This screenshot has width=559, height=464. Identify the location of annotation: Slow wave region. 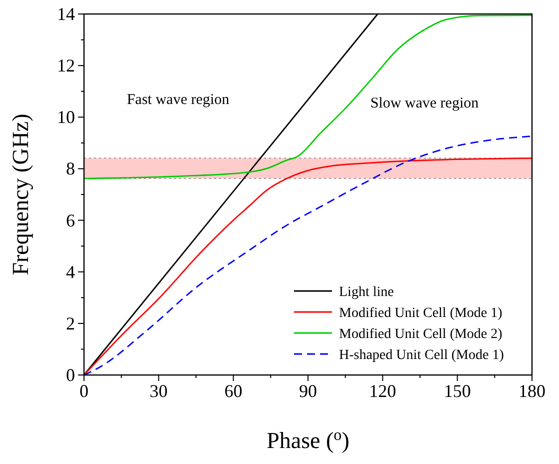
(425, 104).